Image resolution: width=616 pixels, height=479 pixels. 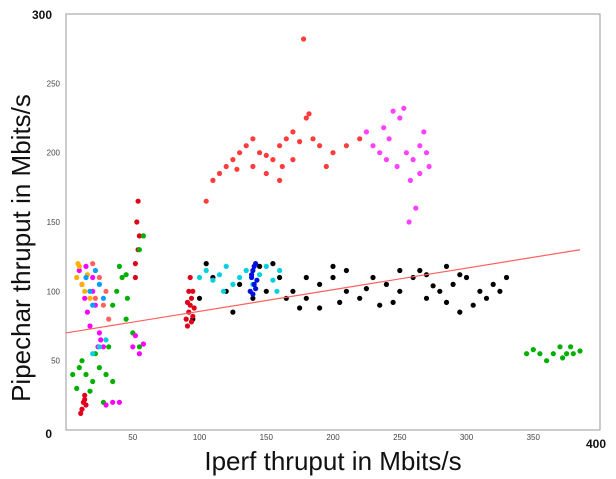 What do you see at coordinates (54, 291) in the screenshot?
I see `y-tick-label: 100` at bounding box center [54, 291].